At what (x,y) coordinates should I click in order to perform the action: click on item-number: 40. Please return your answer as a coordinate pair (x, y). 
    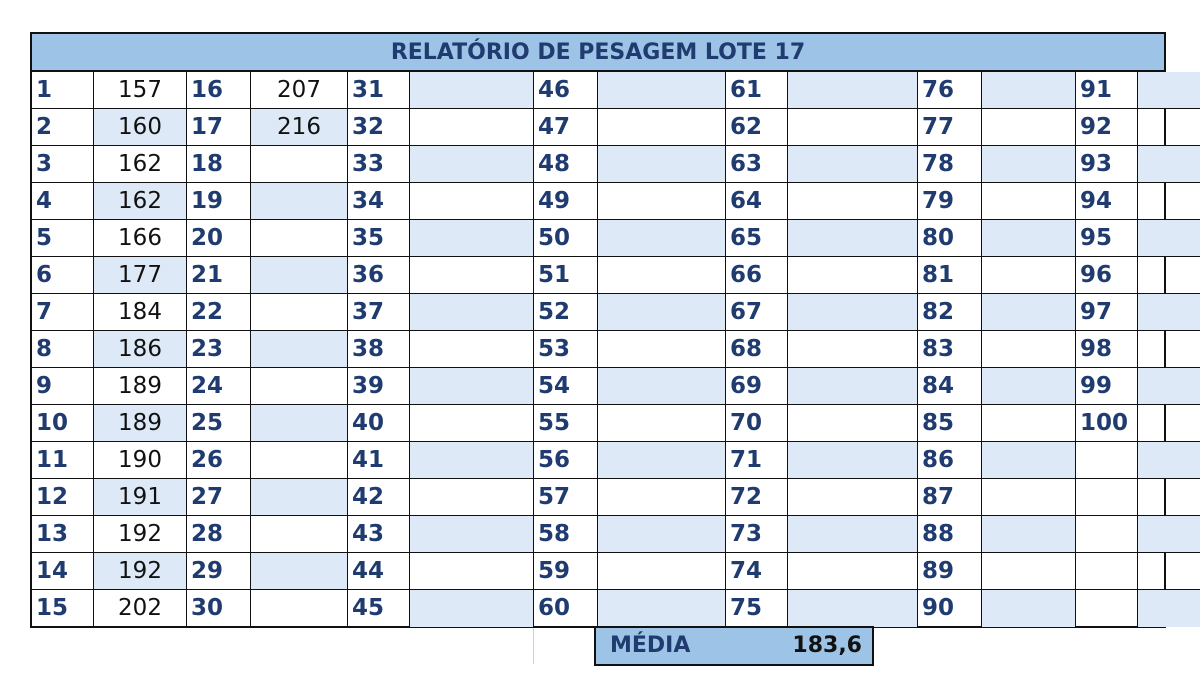
    Looking at the image, I should click on (379, 423).